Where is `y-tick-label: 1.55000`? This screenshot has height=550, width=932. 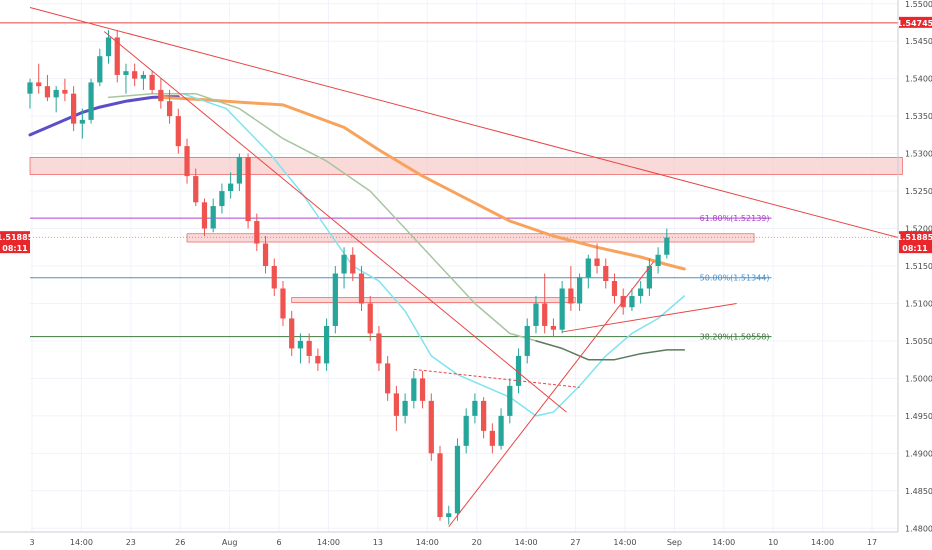 y-tick-label: 1.55000 is located at coordinates (918, 4).